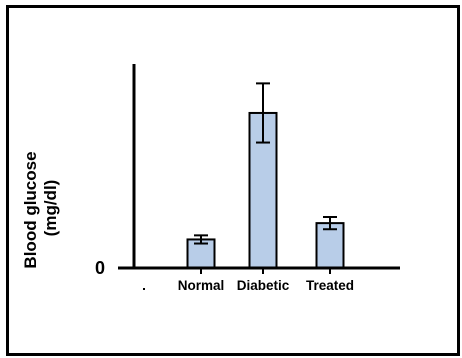  What do you see at coordinates (201, 285) in the screenshot?
I see `x-tick-label-normal: Normal` at bounding box center [201, 285].